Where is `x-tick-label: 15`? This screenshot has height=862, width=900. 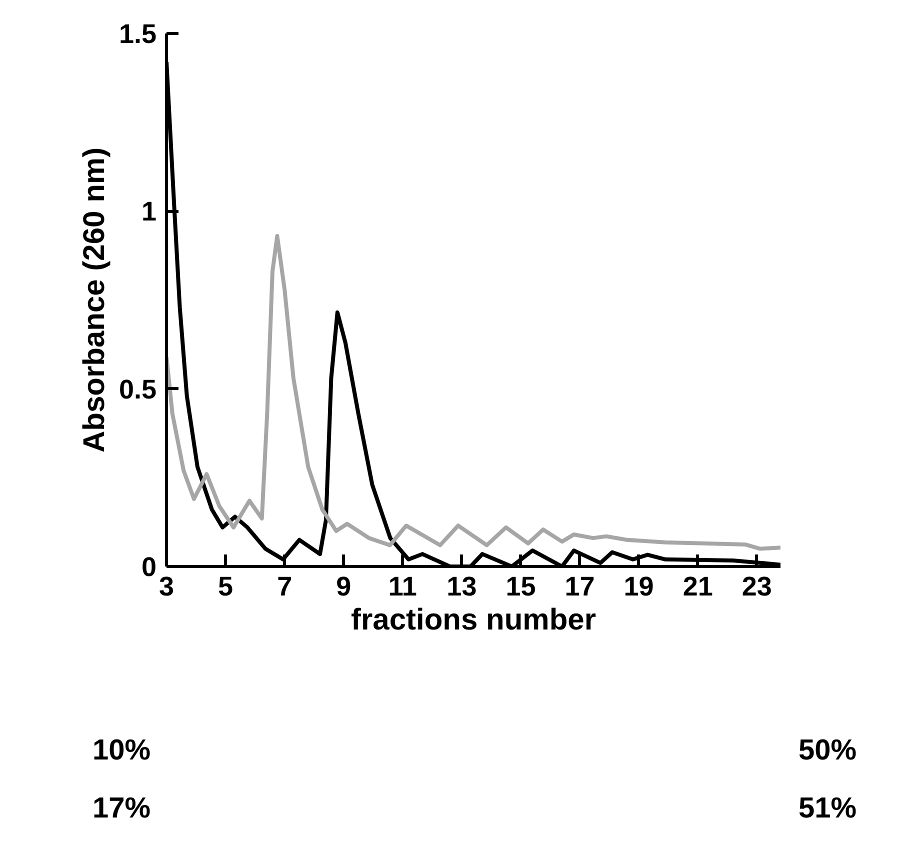 x-tick-label: 15 is located at coordinates (521, 587).